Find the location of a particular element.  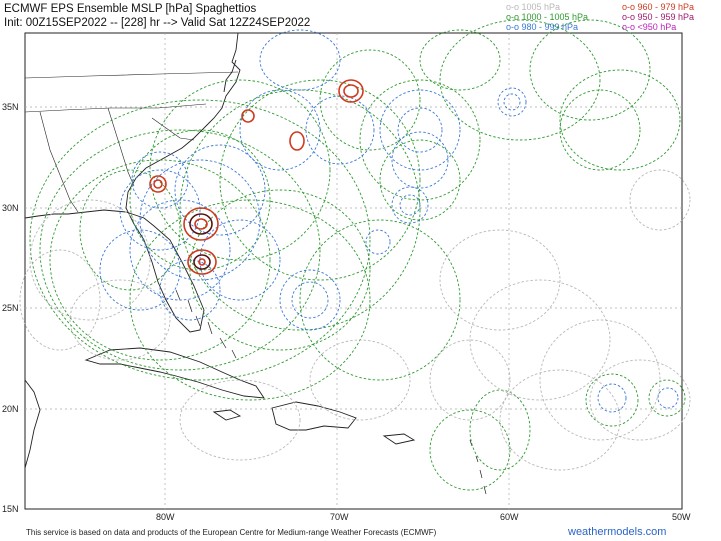

puerto-rico is located at coordinates (399, 439).